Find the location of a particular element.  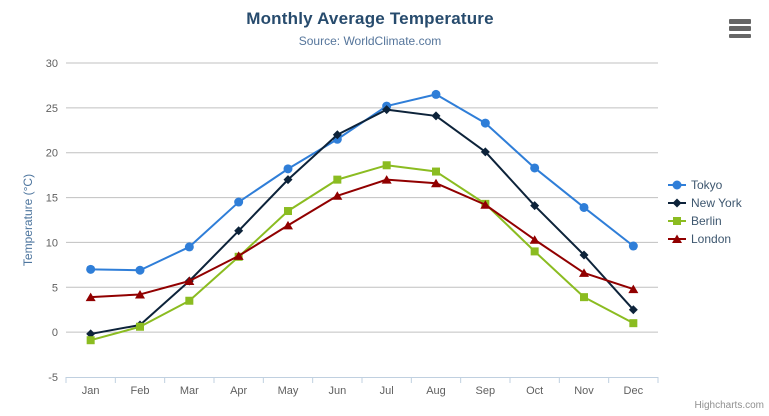

x-axis-label: Apr is located at coordinates (238, 391).